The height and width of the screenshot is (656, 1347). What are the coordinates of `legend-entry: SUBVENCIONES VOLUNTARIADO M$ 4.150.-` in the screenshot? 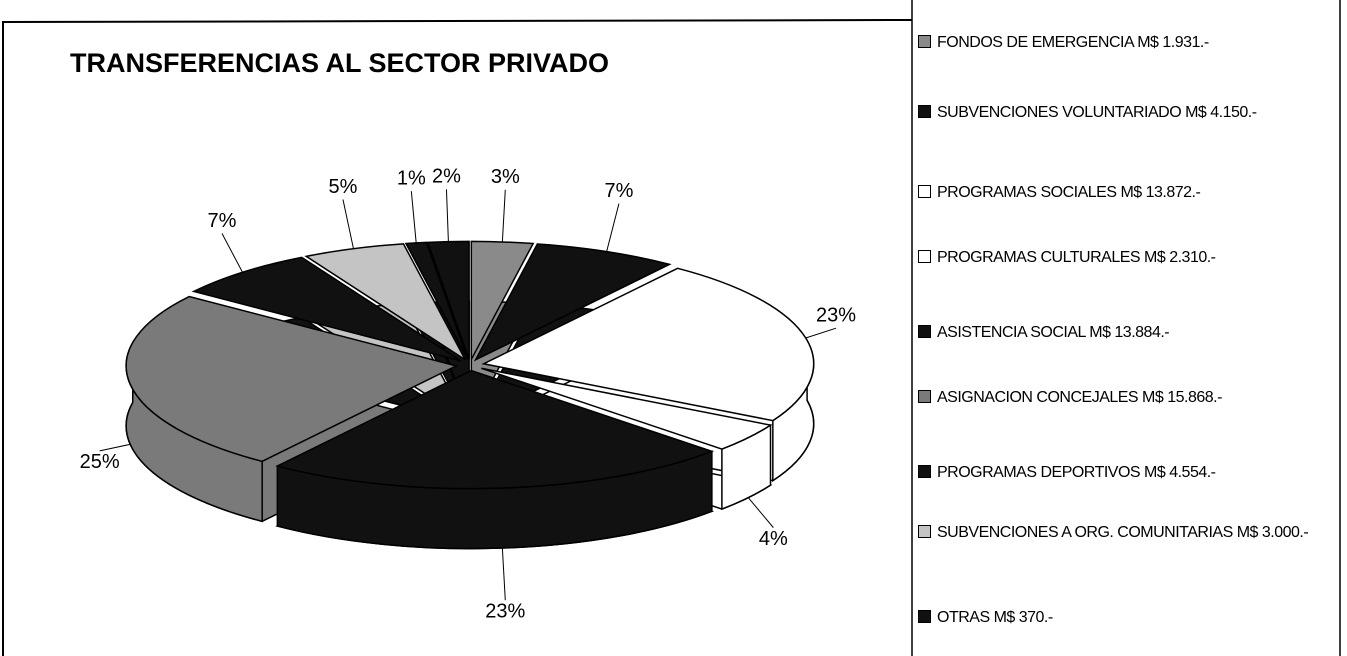 It's located at (1128, 112).